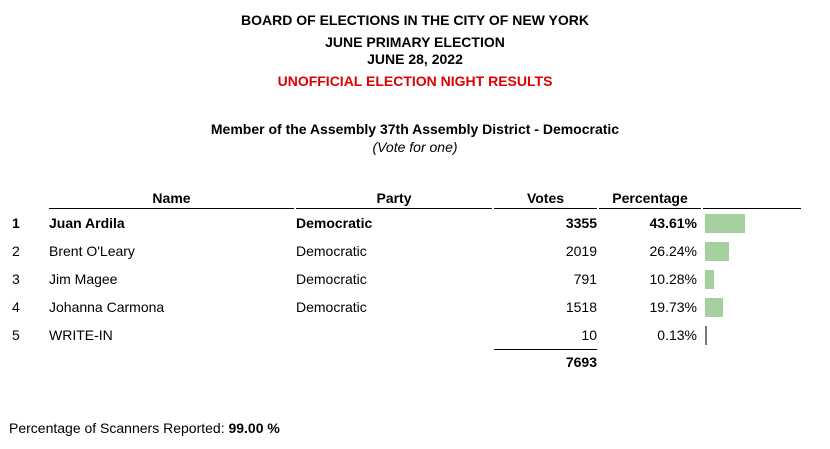  Describe the element at coordinates (92, 251) in the screenshot. I see `candidate-name: Brent O'Leary` at that location.